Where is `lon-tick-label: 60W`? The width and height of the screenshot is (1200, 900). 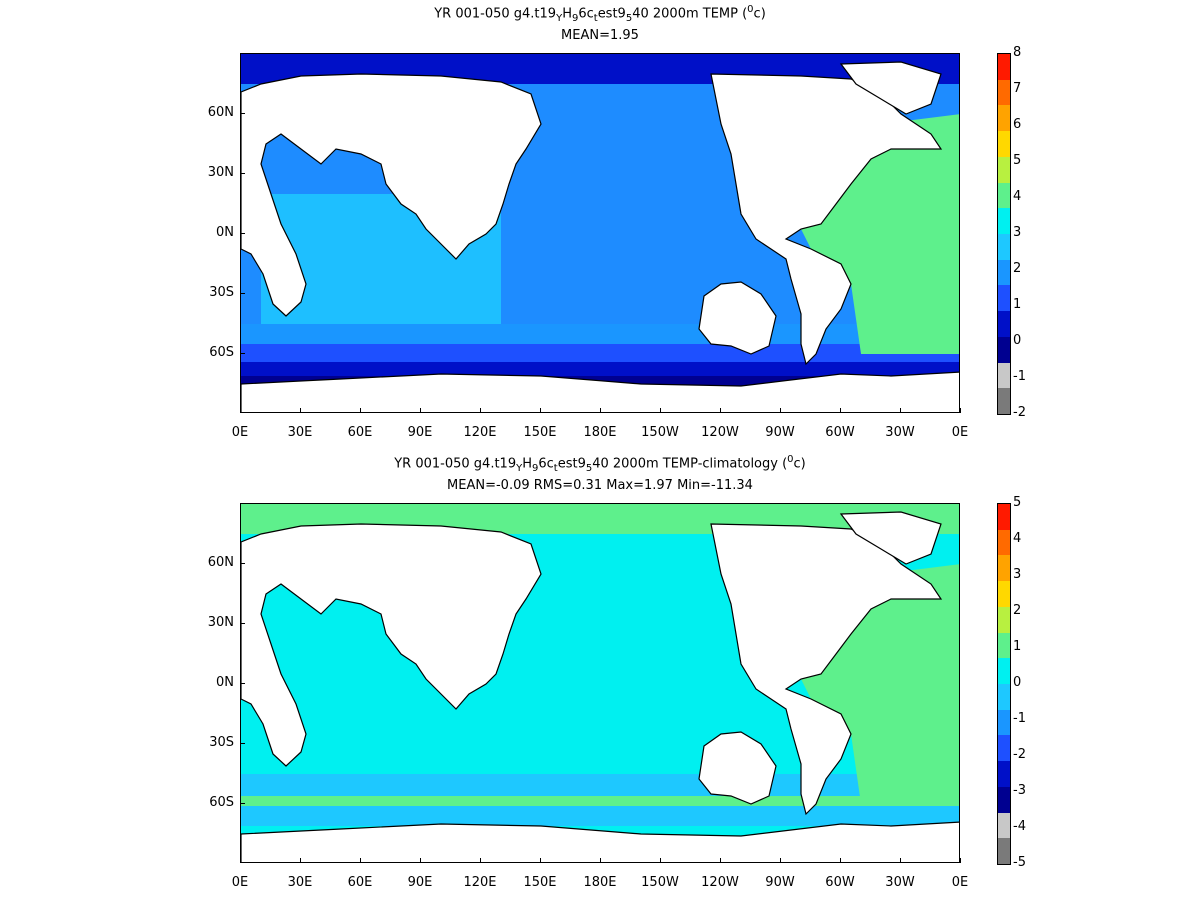 lon-tick-label: 60W is located at coordinates (840, 432).